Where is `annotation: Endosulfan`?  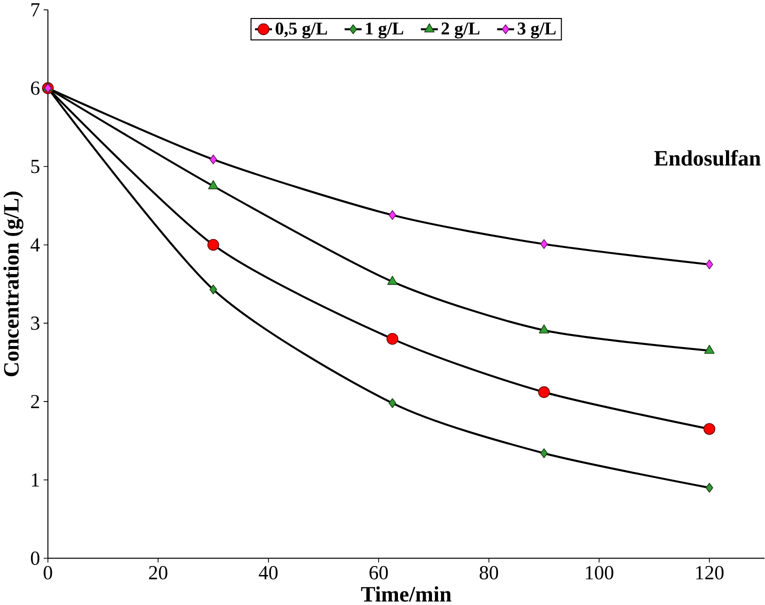 annotation: Endosulfan is located at coordinates (707, 158).